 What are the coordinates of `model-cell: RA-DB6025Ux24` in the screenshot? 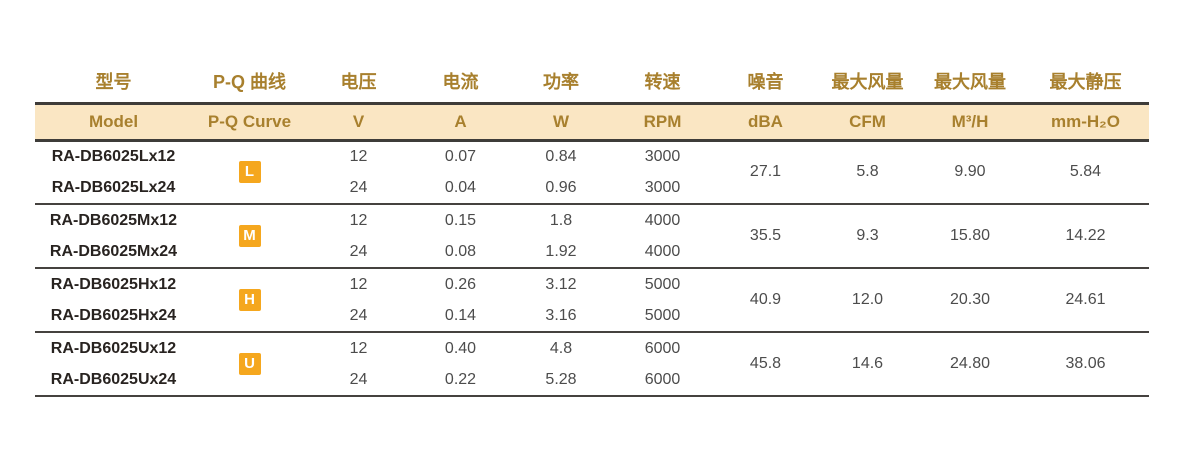 It's located at (113, 380).